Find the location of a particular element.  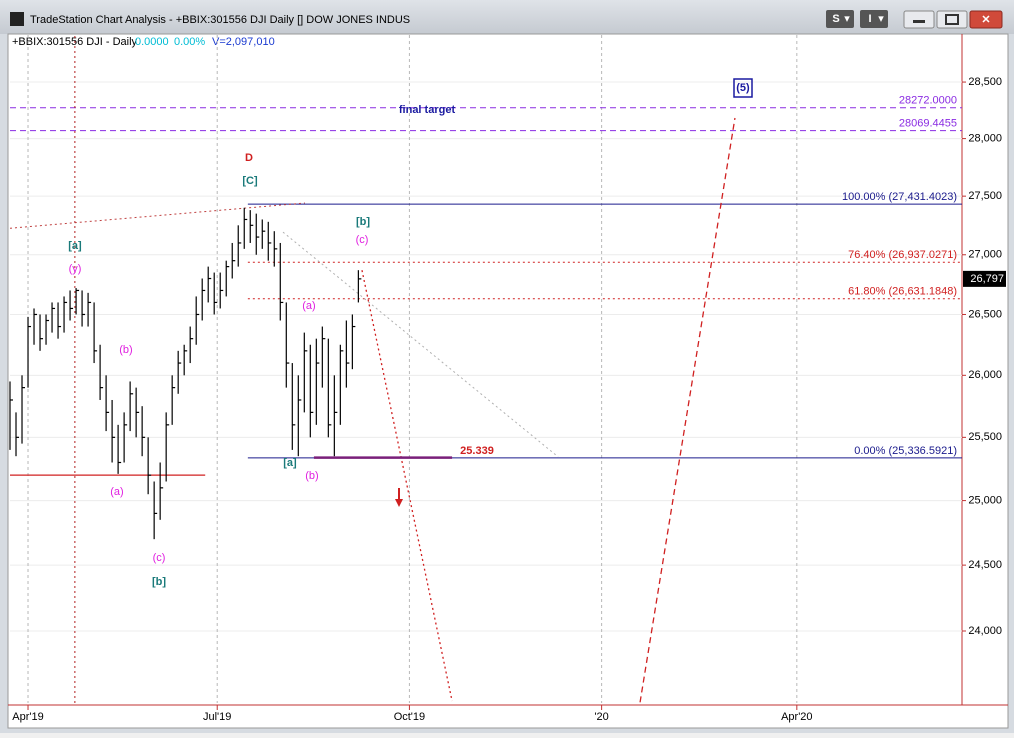

last-price-box is located at coordinates (984, 278).